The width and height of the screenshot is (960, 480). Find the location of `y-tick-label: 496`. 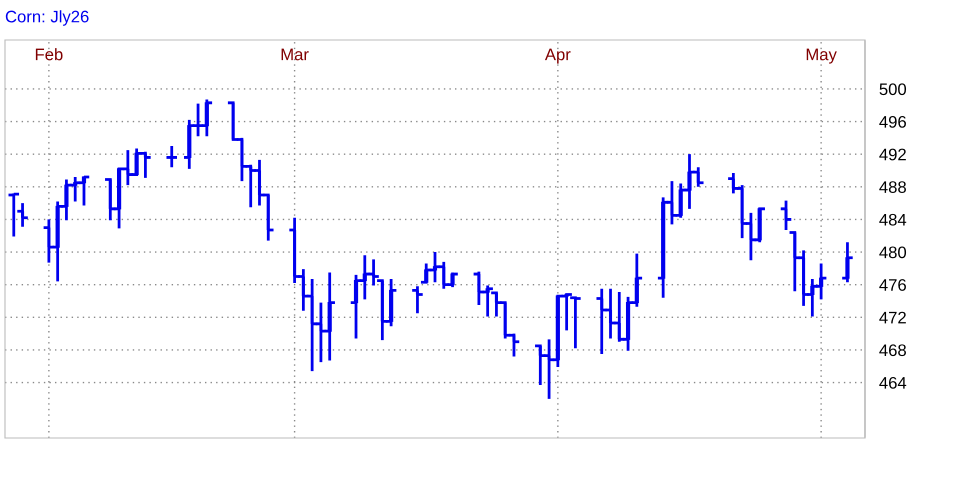

y-tick-label: 496 is located at coordinates (892, 122).